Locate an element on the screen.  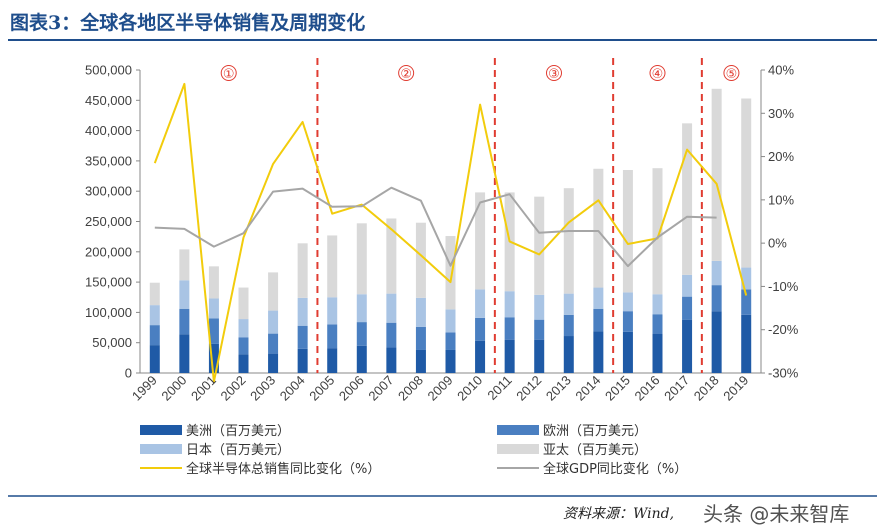
x-tick-label: 2004 is located at coordinates (292, 388).